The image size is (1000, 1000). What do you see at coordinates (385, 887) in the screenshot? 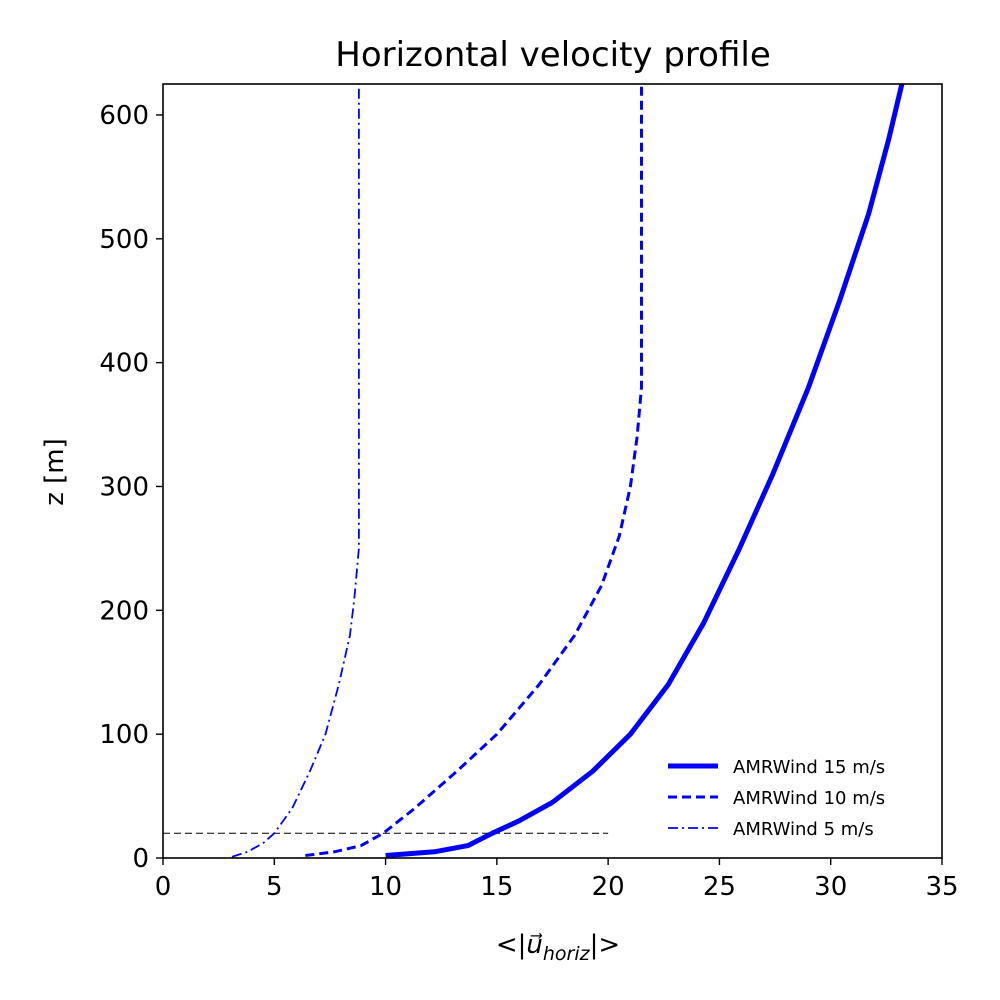
I see `x-tick-label: 10` at bounding box center [385, 887].